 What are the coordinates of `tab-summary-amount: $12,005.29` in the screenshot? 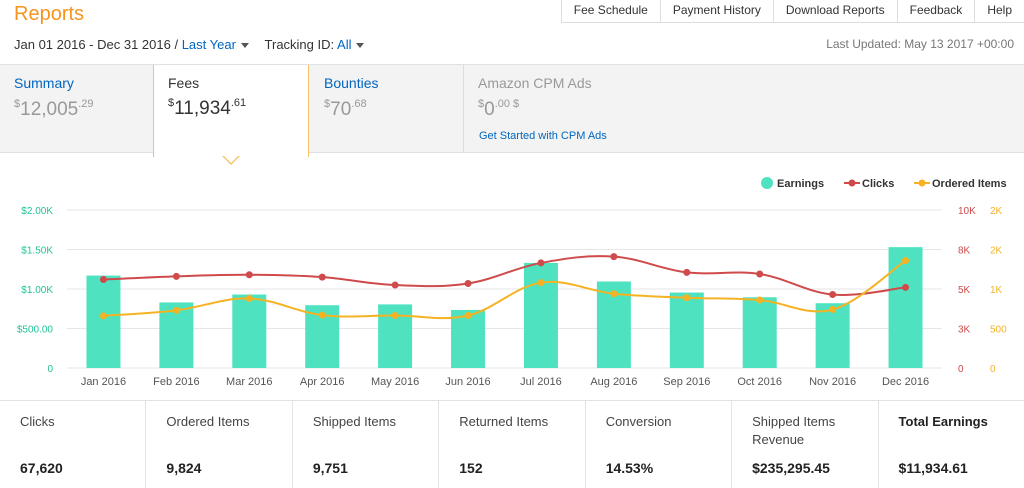 It's located at (54, 109).